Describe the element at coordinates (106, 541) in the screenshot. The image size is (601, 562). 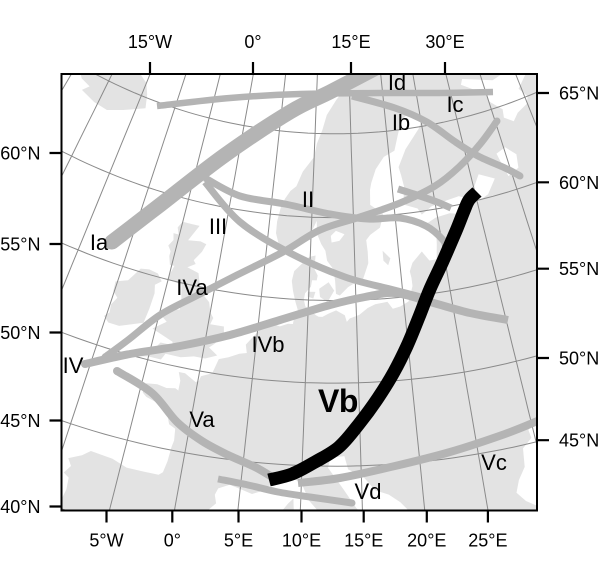
I see `svg-text: 5°W` at that location.